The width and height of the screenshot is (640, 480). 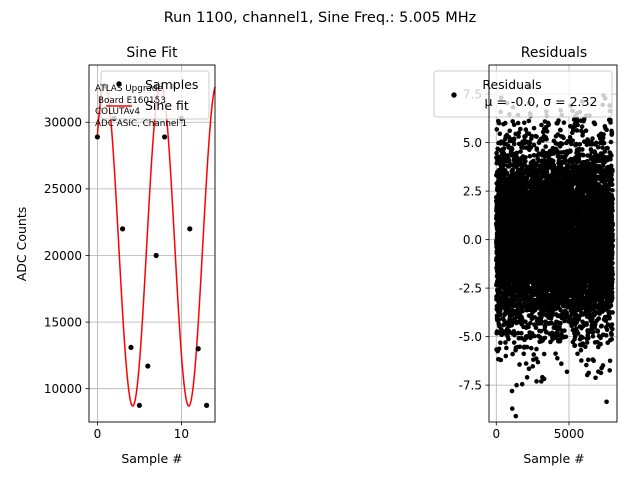 What do you see at coordinates (63, 189) in the screenshot?
I see `sine-fit-ytick-label: 25000` at bounding box center [63, 189].